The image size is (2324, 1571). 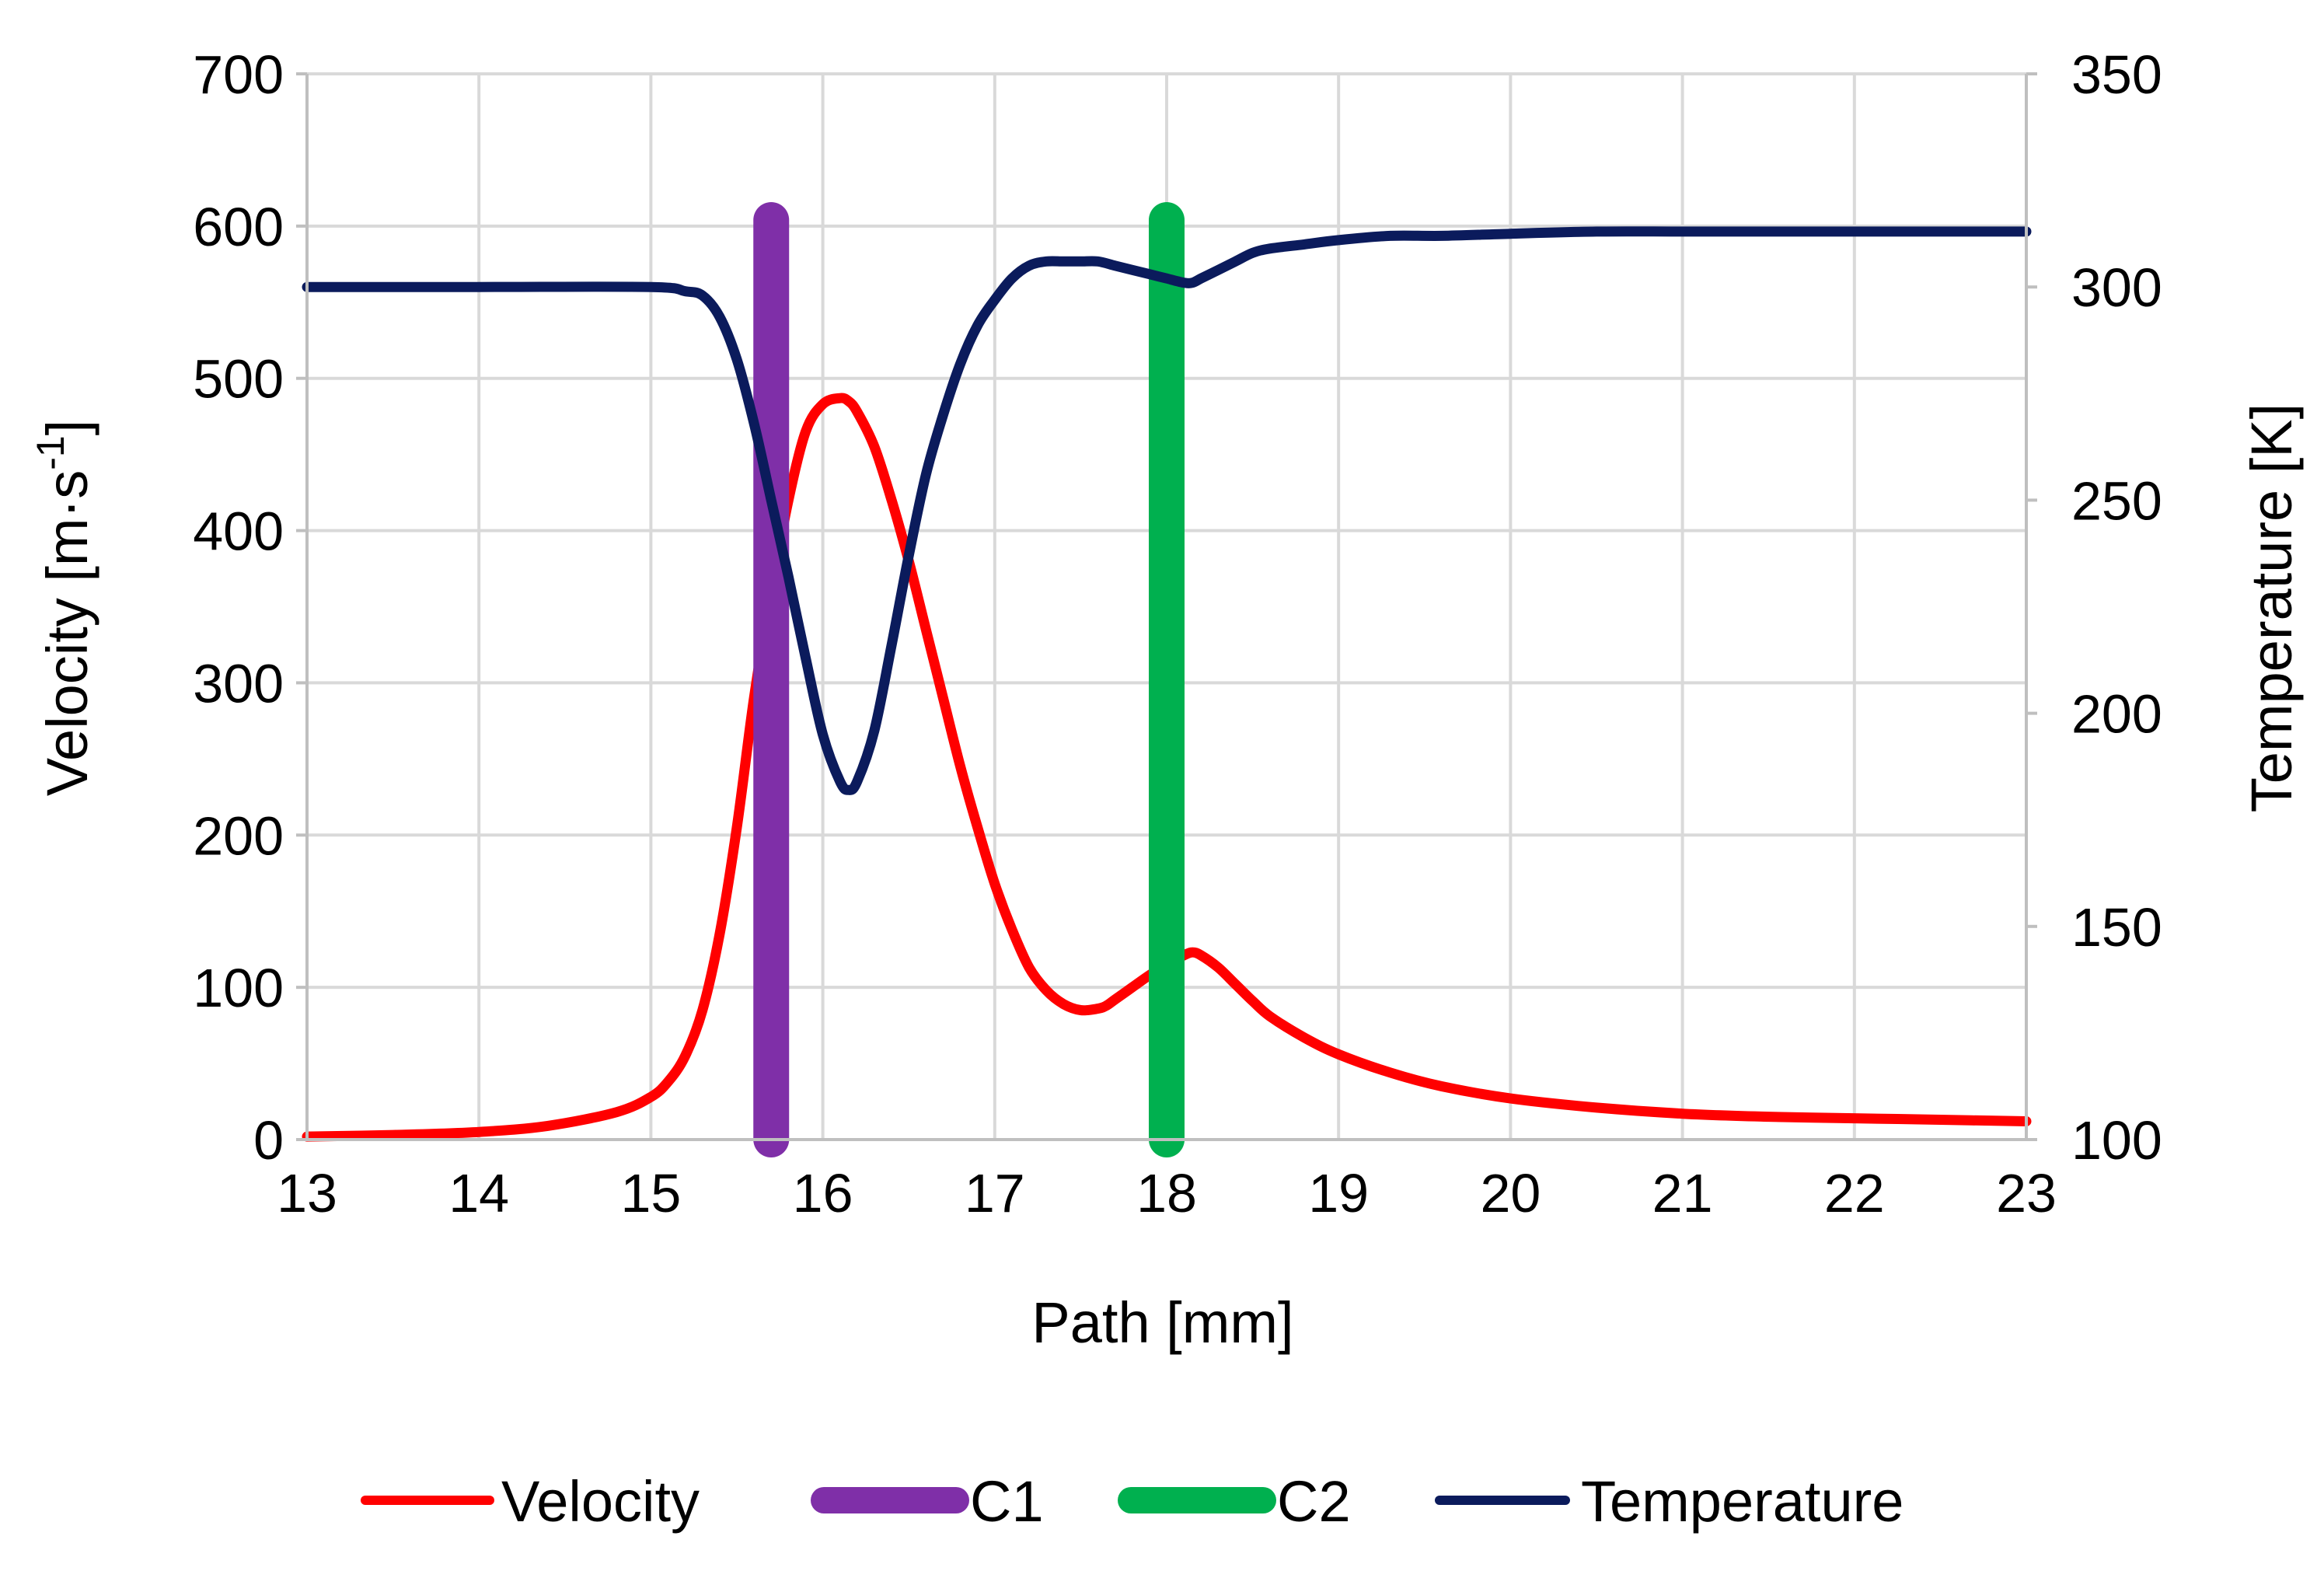 What do you see at coordinates (268, 1140) in the screenshot?
I see `y-left-tick-label: 0` at bounding box center [268, 1140].